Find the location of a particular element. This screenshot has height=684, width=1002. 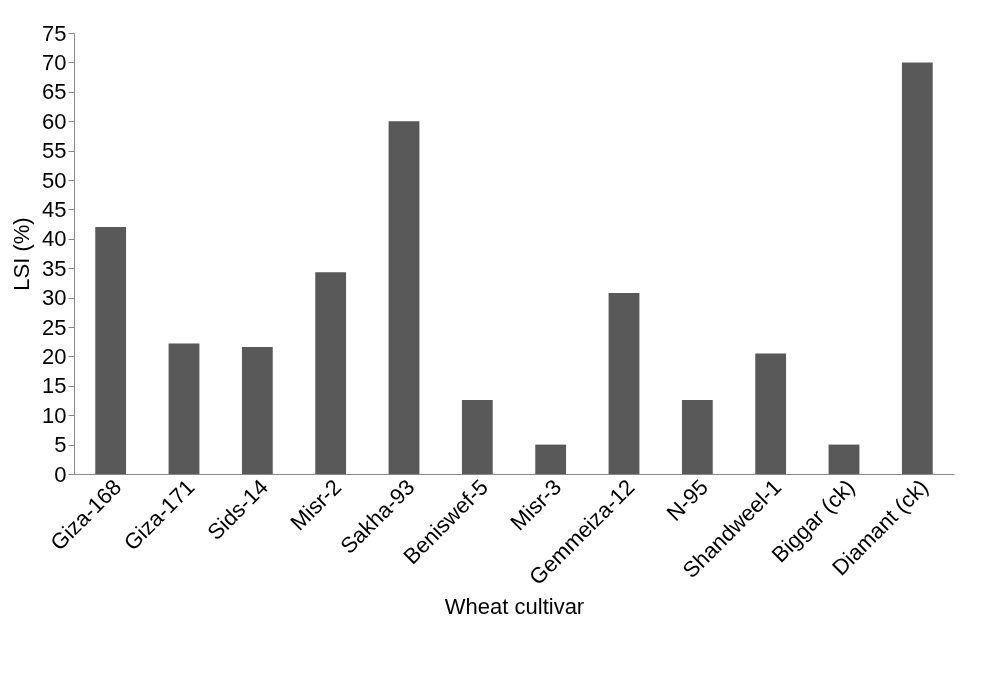

y-tick-label: 5 is located at coordinates (60, 445).